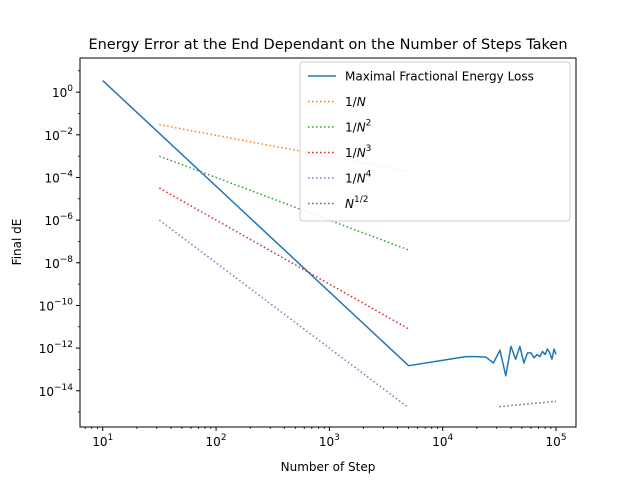 This screenshot has height=480, width=640. Describe the element at coordinates (216, 441) in the screenshot. I see `x-tick-label: 10²` at that location.